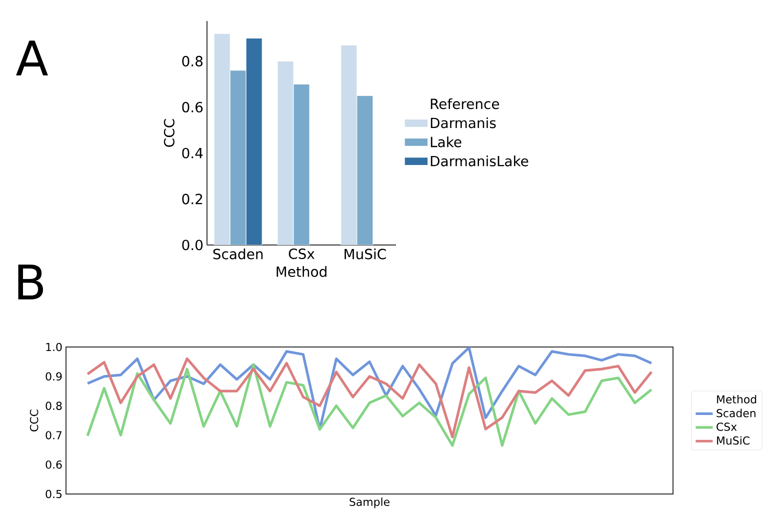  I want to click on text: A, so click(32, 58).